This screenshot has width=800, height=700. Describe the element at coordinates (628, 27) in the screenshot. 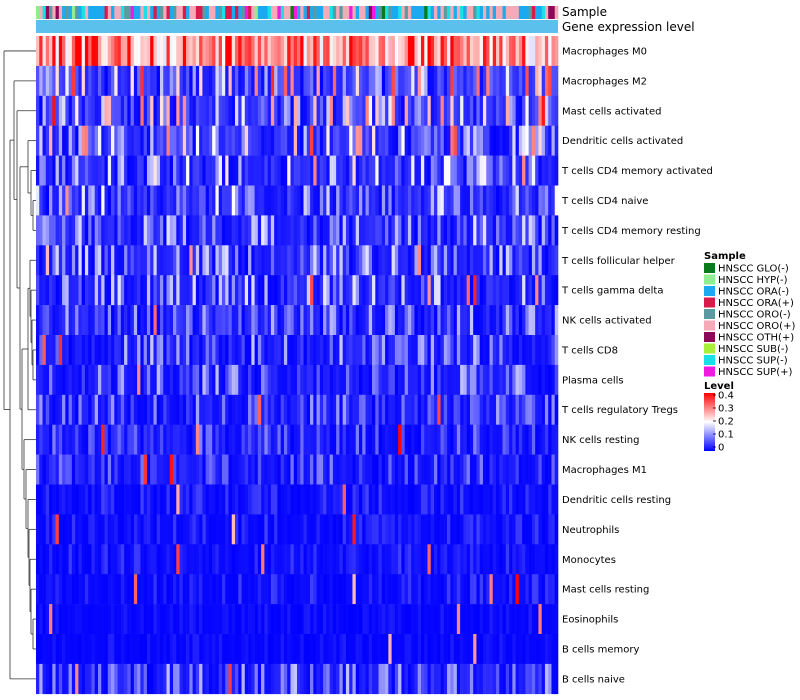

I see `annotation-label-expression: Gene expression level` at that location.